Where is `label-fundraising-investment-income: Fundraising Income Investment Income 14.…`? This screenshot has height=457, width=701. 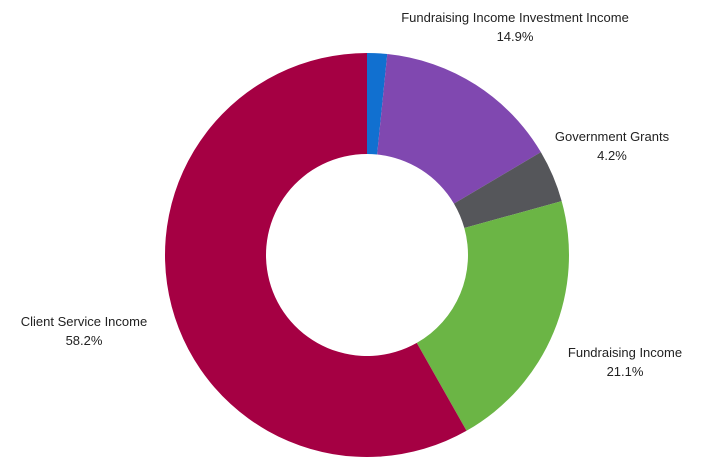
label-fundraising-investment-income: Fundraising Income Investment Income 14.… is located at coordinates (515, 27).